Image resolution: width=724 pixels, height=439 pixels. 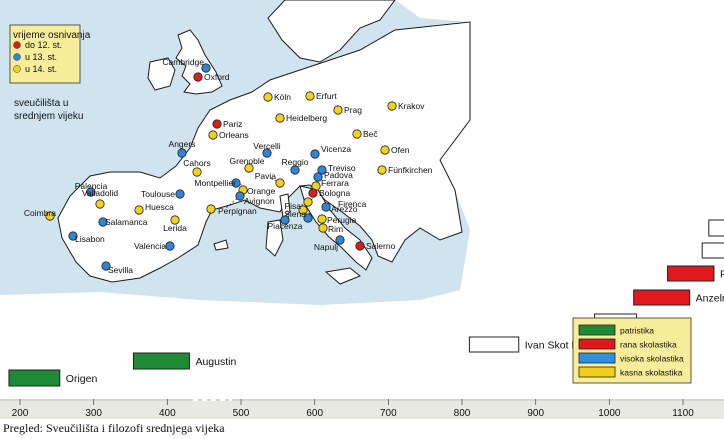 What do you see at coordinates (314, 413) in the screenshot?
I see `axis-tick-label: 600` at bounding box center [314, 413].